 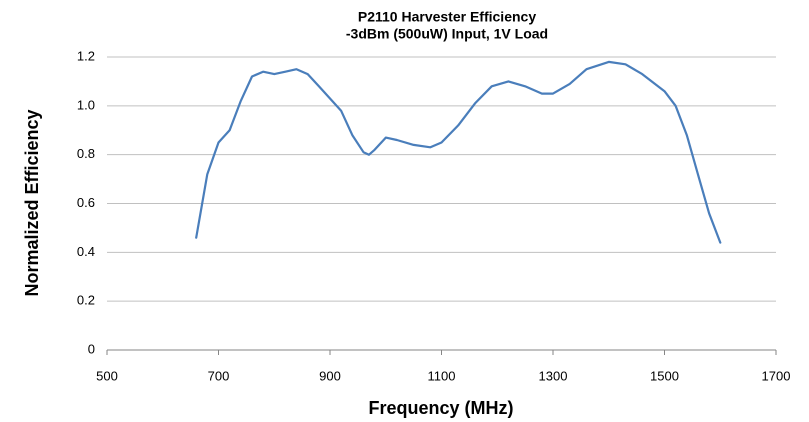 What do you see at coordinates (440, 408) in the screenshot?
I see `x-axis-label: Frequency (MHz)` at bounding box center [440, 408].